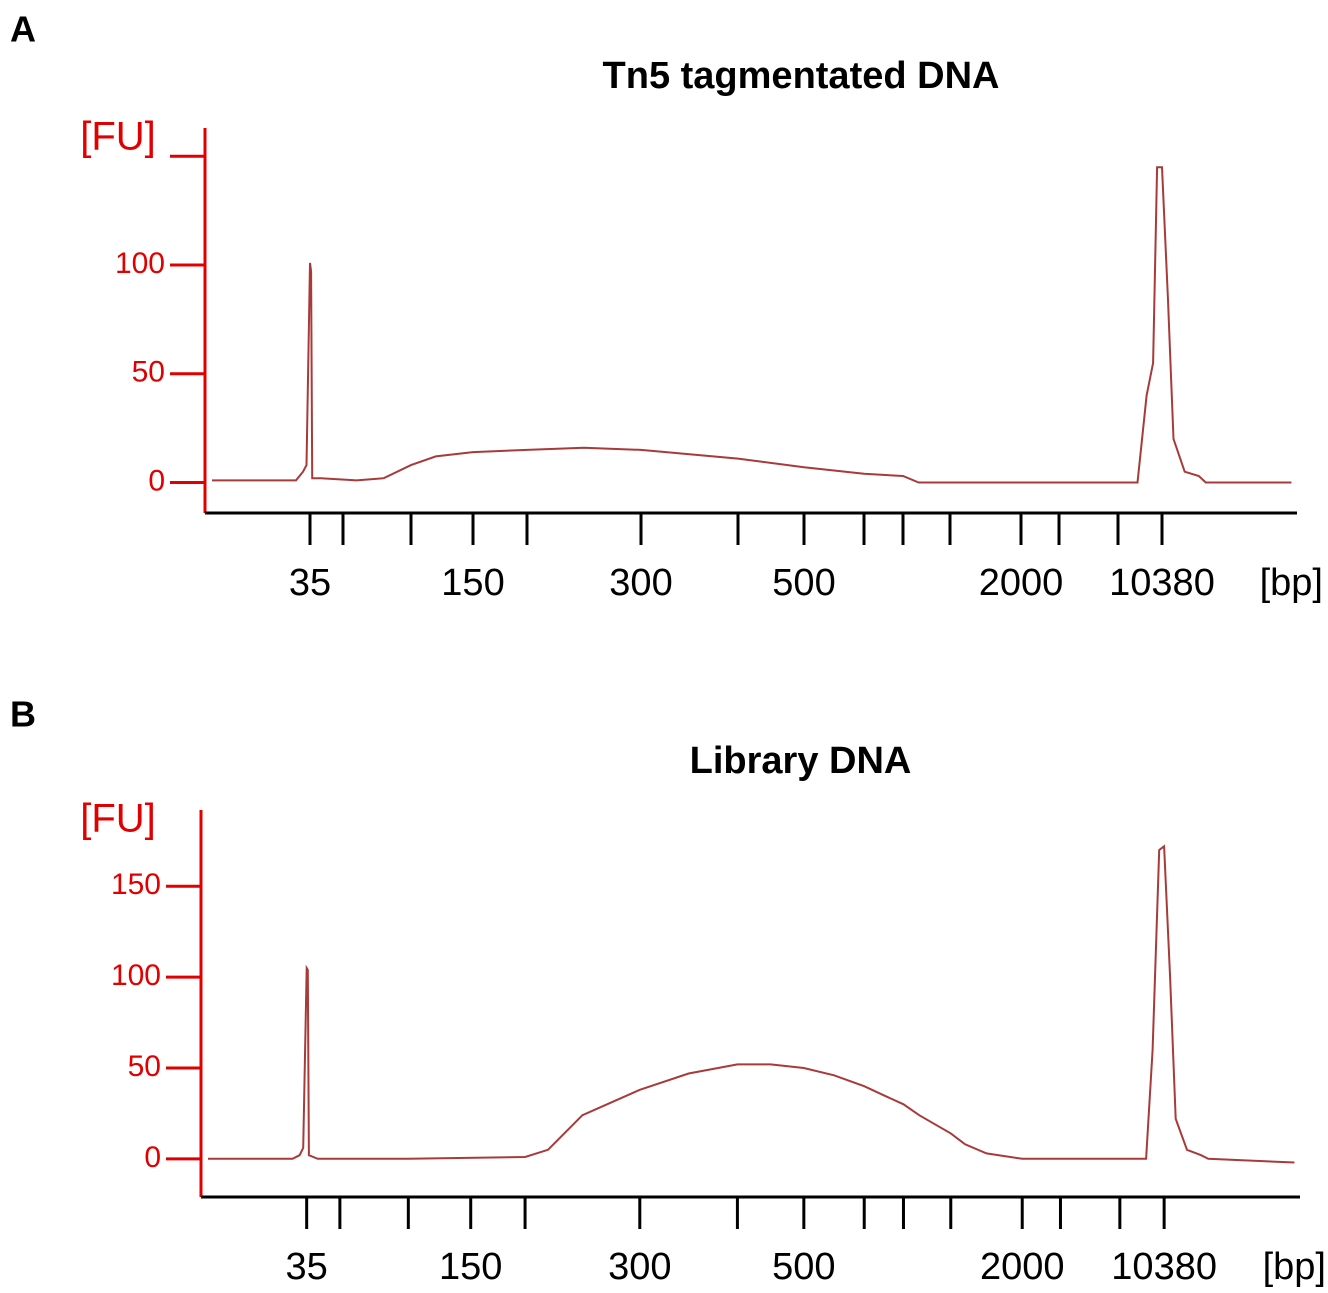  Describe the element at coordinates (23, 29) in the screenshot. I see `panel-label: A` at that location.